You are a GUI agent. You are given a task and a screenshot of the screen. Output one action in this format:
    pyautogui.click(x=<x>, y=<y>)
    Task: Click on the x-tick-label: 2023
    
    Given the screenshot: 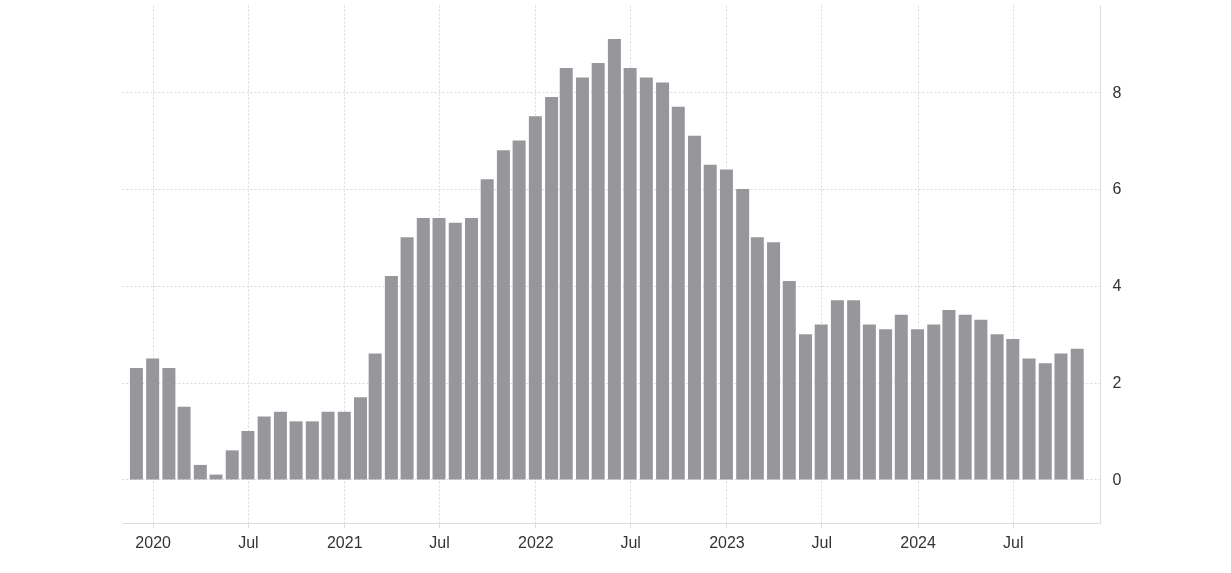 What is the action you would take?
    pyautogui.click(x=727, y=542)
    